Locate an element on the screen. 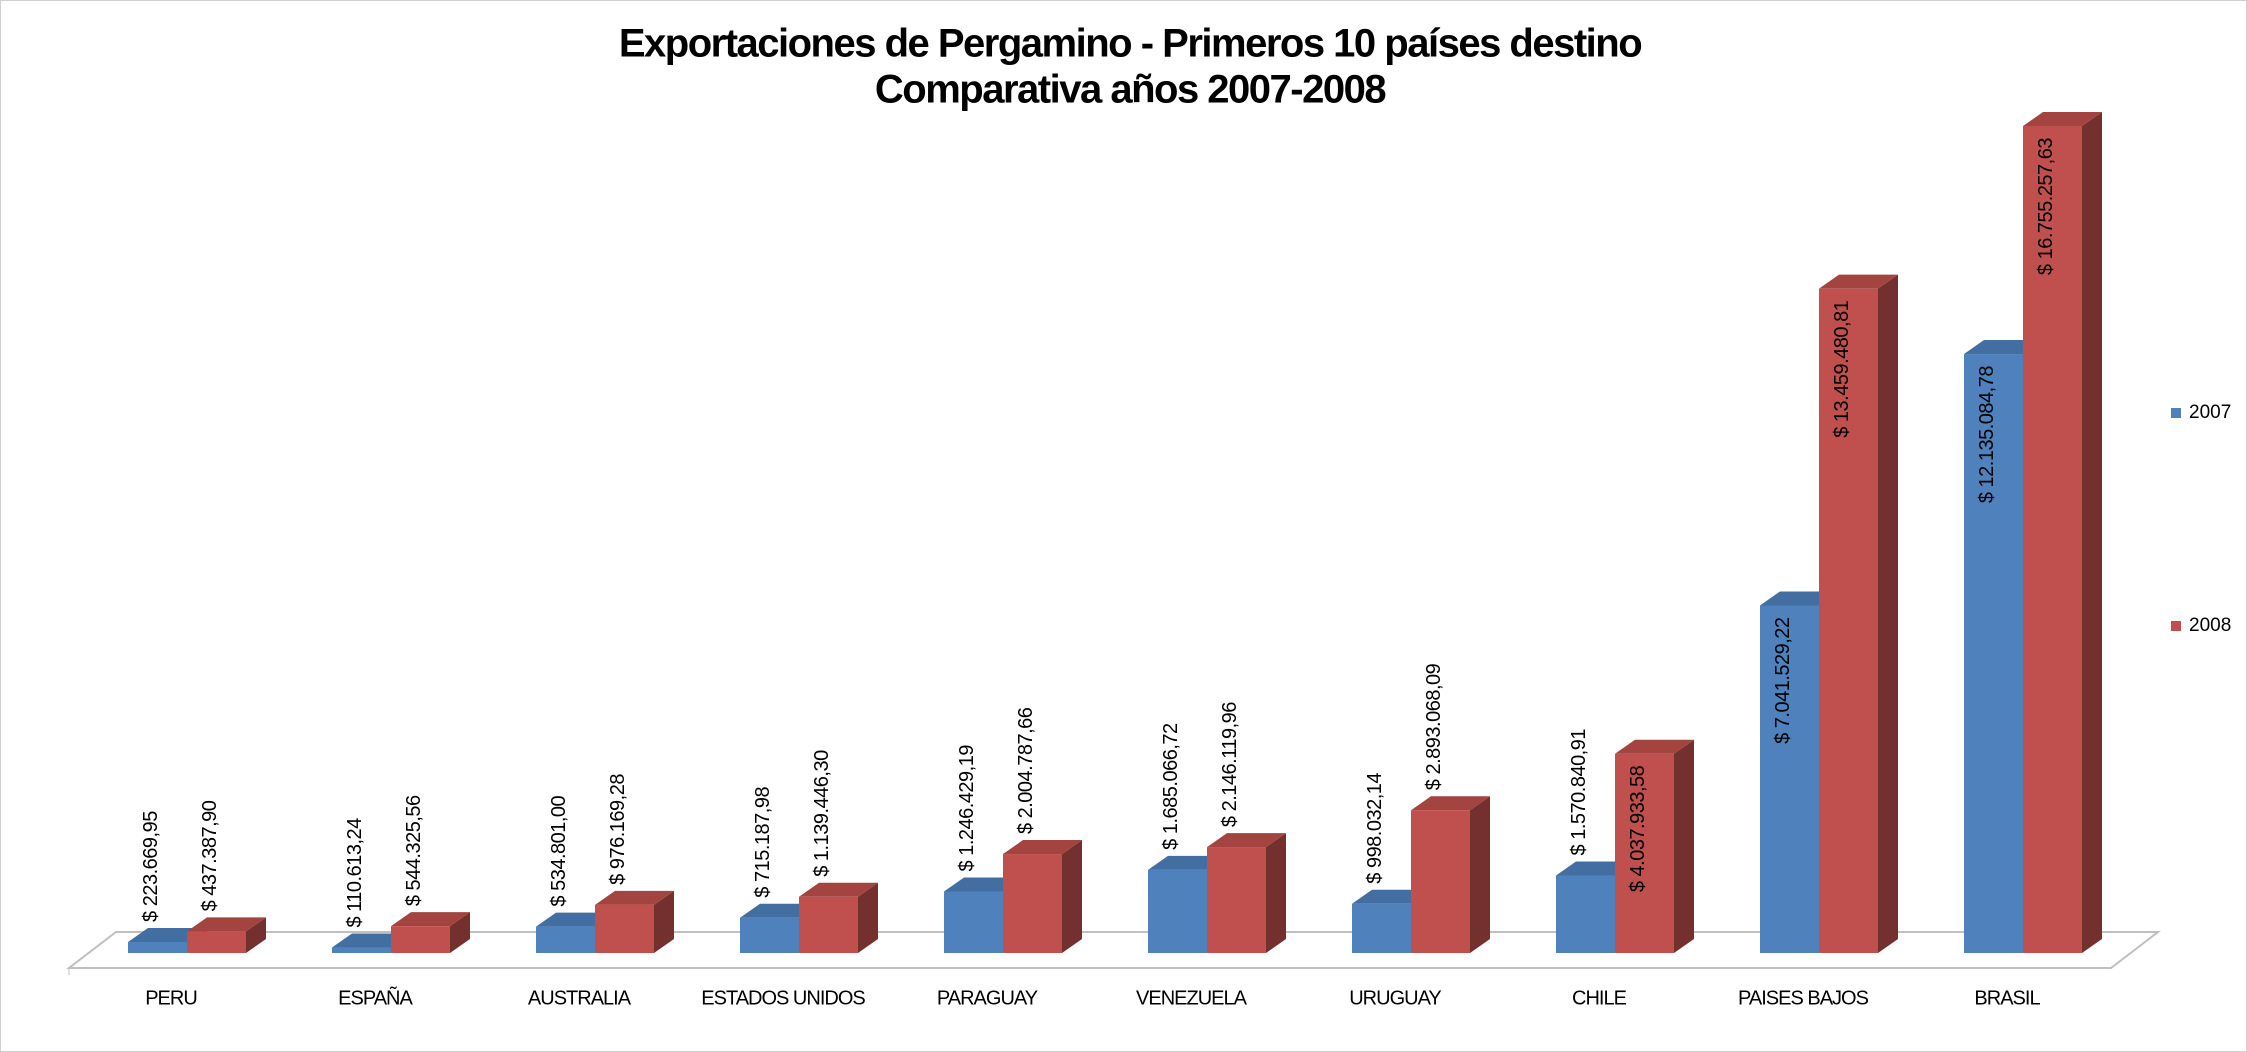 The width and height of the screenshot is (2247, 1052). value-label: $ 715.187,98 is located at coordinates (763, 842).